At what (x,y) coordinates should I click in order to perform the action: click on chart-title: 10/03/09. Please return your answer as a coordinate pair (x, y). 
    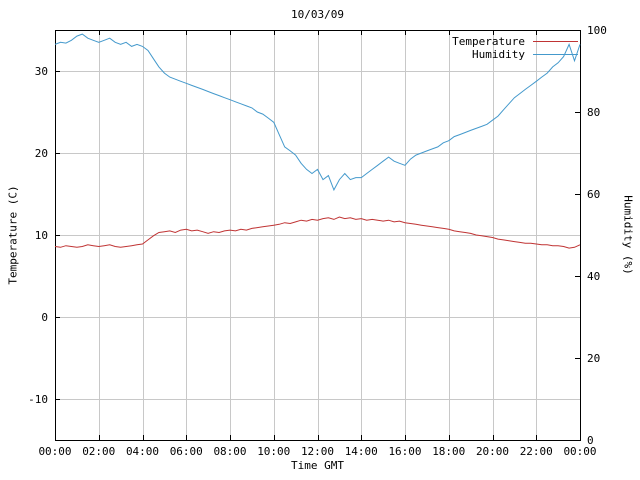
    Looking at the image, I should click on (317, 14).